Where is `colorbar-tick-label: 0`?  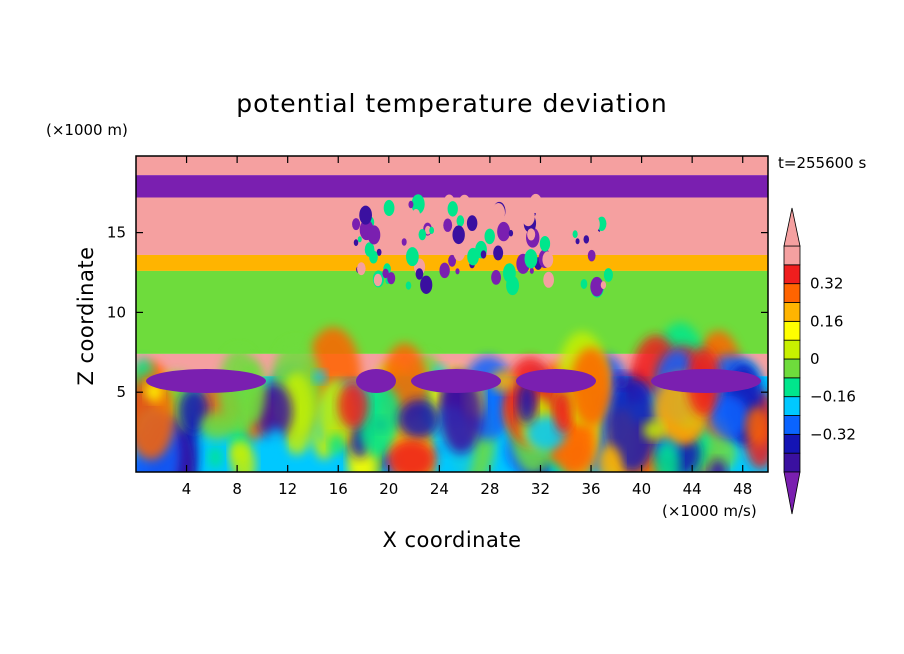
colorbar-tick-label: 0 is located at coordinates (815, 359).